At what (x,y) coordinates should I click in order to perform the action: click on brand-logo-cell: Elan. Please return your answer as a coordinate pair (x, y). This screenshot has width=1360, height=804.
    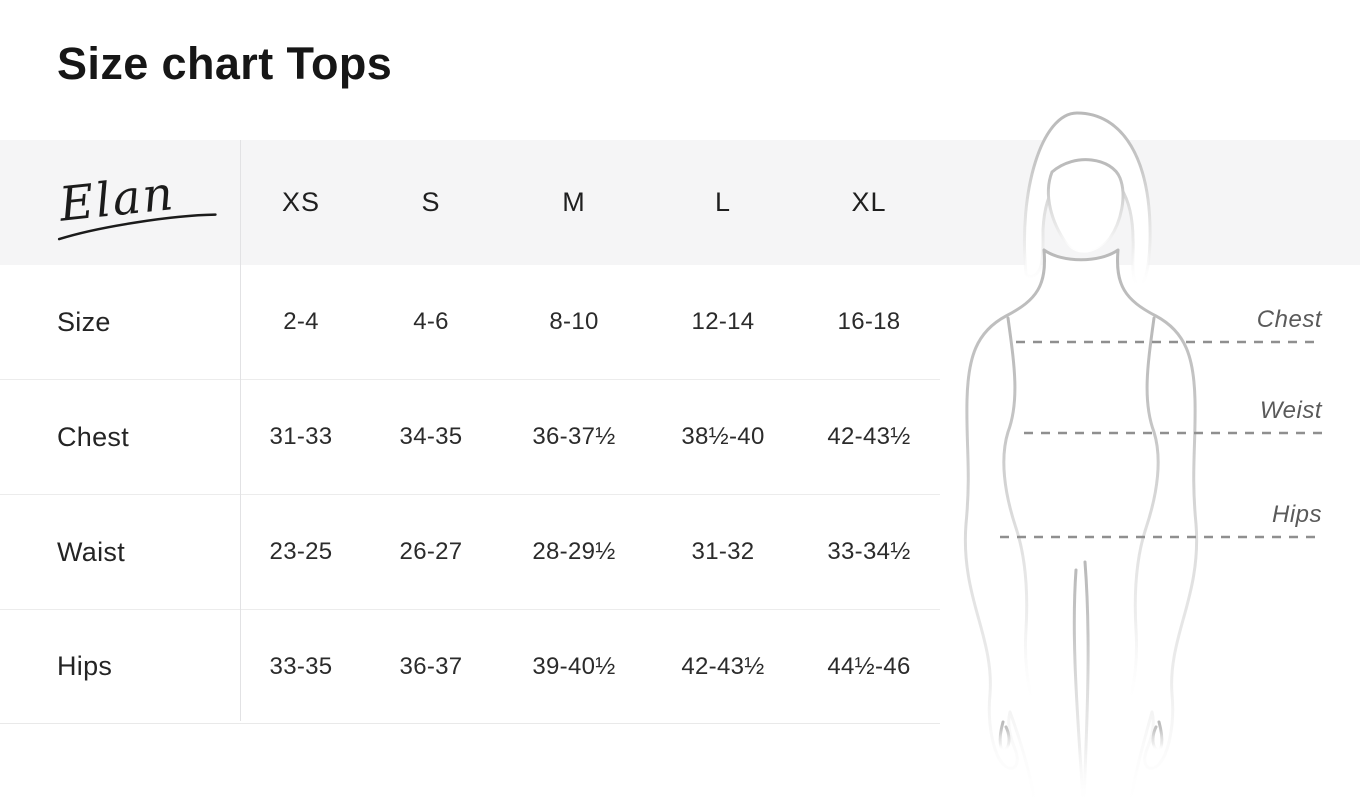
    Looking at the image, I should click on (120, 202).